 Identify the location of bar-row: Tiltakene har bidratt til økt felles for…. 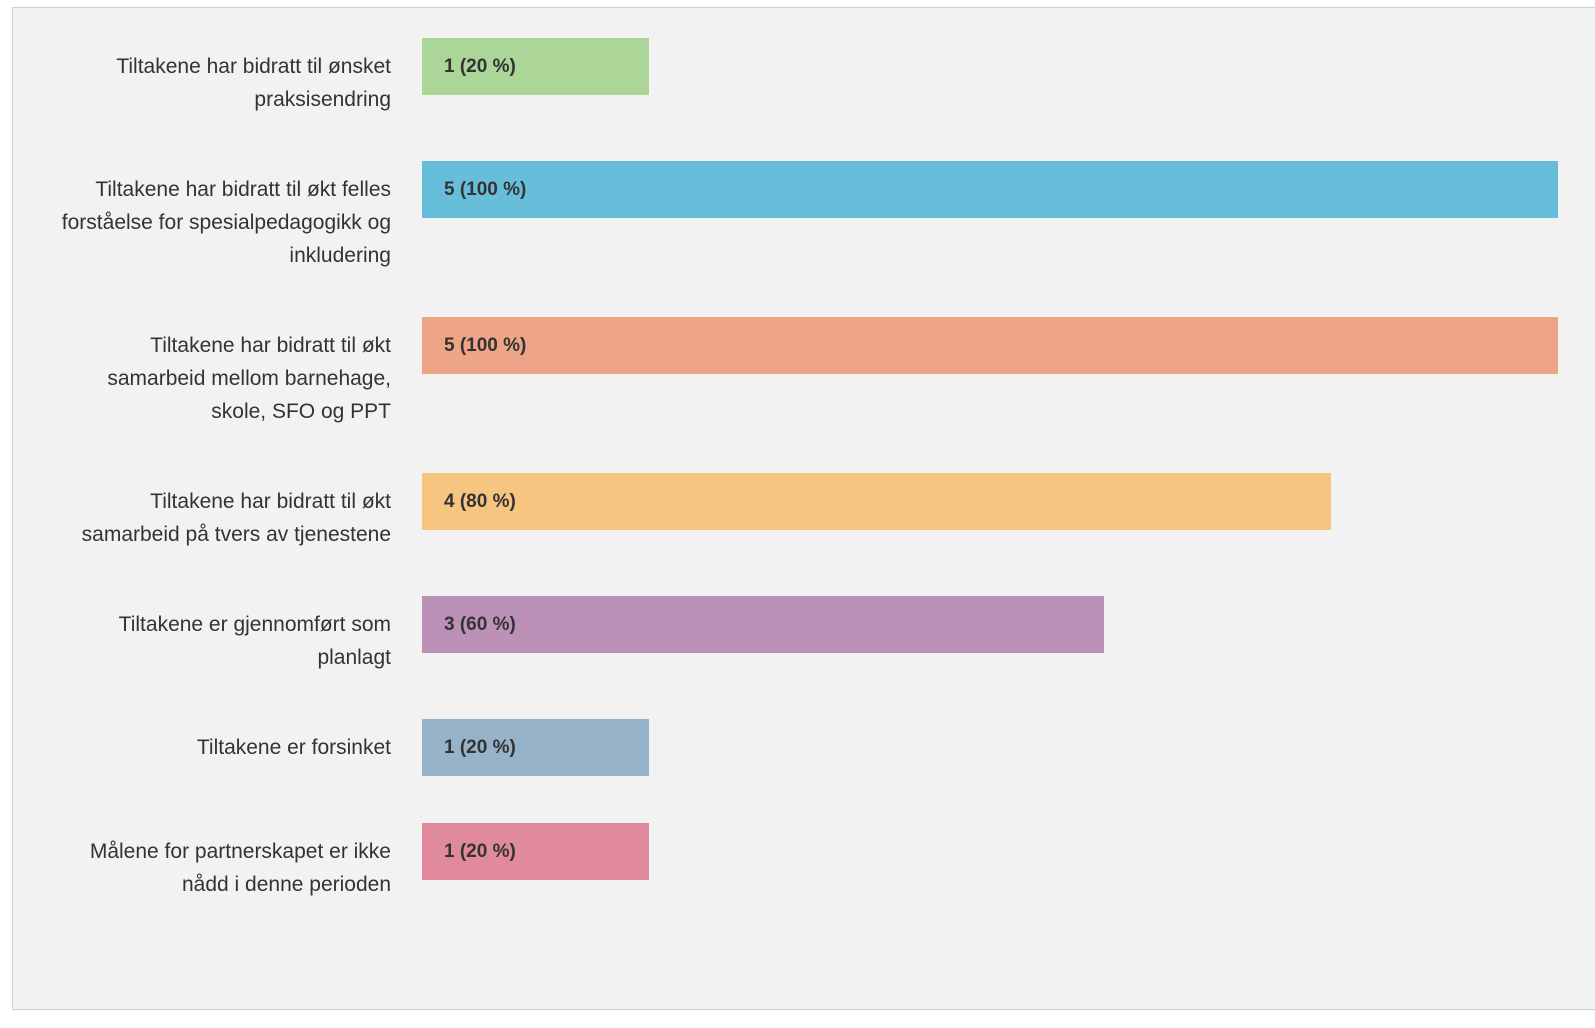
(785, 216).